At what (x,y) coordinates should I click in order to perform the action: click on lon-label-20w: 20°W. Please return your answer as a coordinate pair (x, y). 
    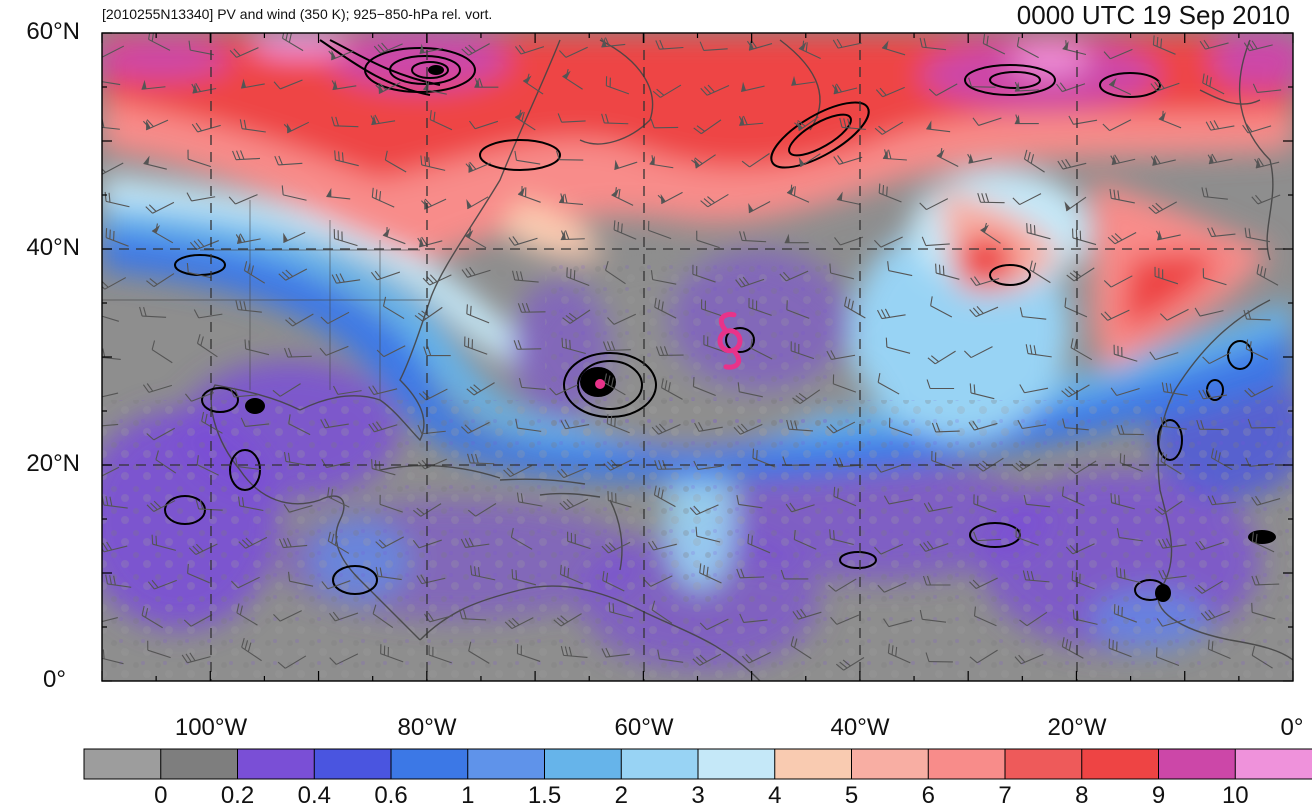
    Looking at the image, I should click on (1077, 727).